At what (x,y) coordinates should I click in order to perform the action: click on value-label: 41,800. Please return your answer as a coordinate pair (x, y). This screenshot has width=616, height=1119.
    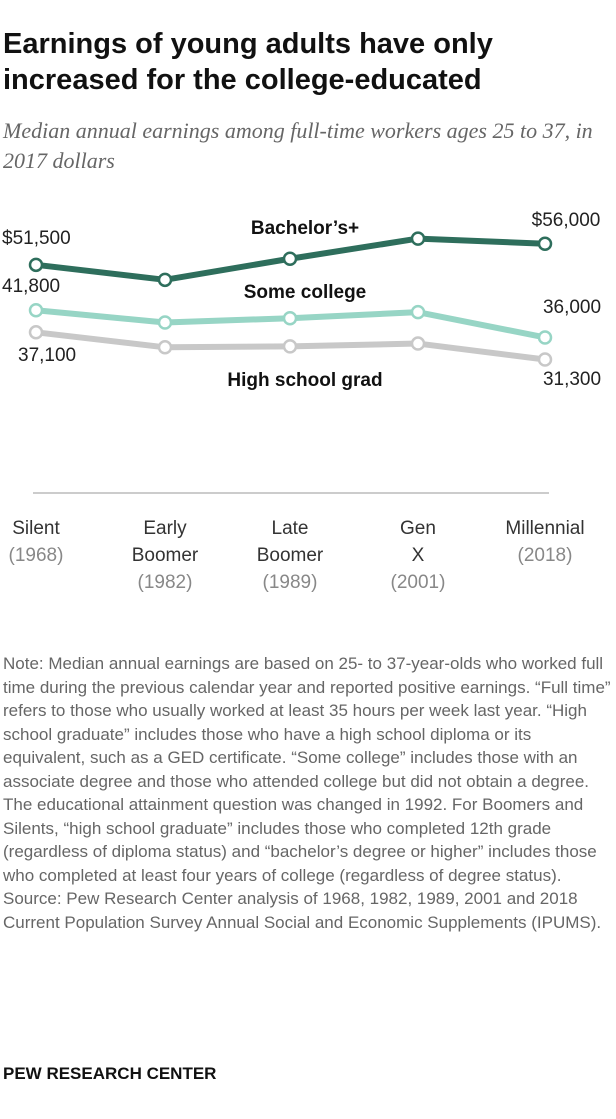
    Looking at the image, I should click on (31, 286).